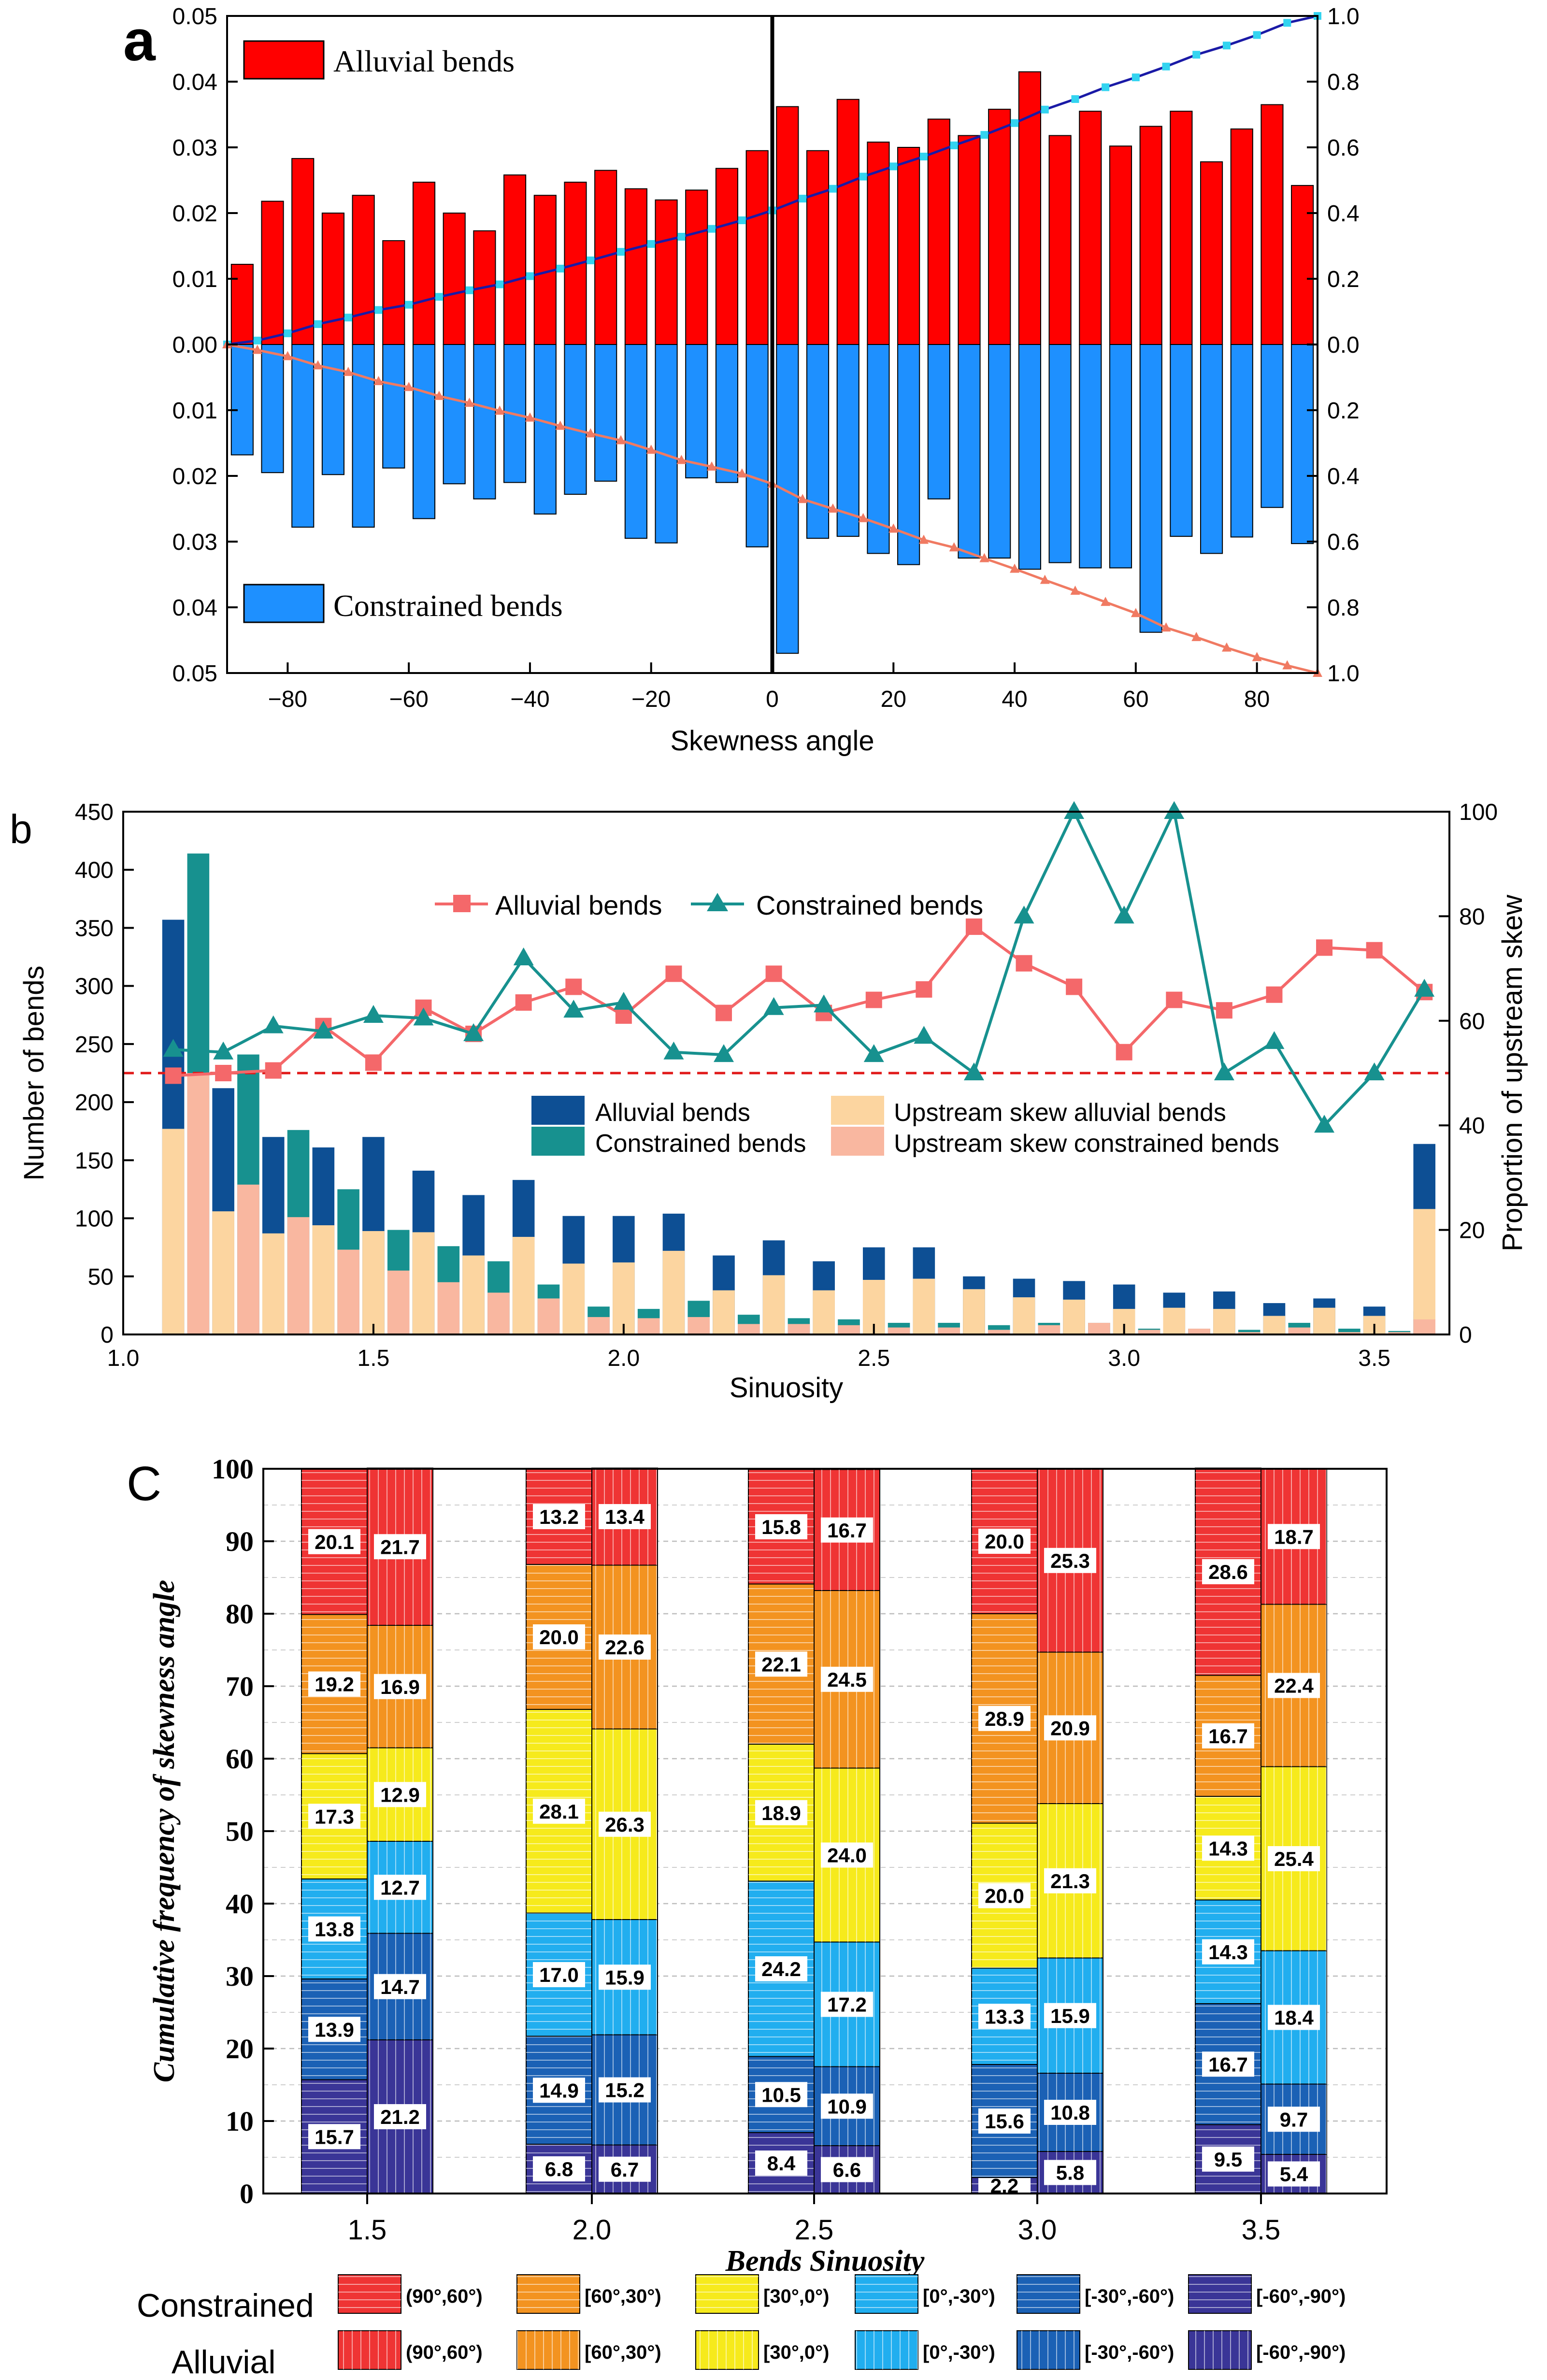  What do you see at coordinates (34, 1073) in the screenshot?
I see `y-axis-title-left: Number of bends` at bounding box center [34, 1073].